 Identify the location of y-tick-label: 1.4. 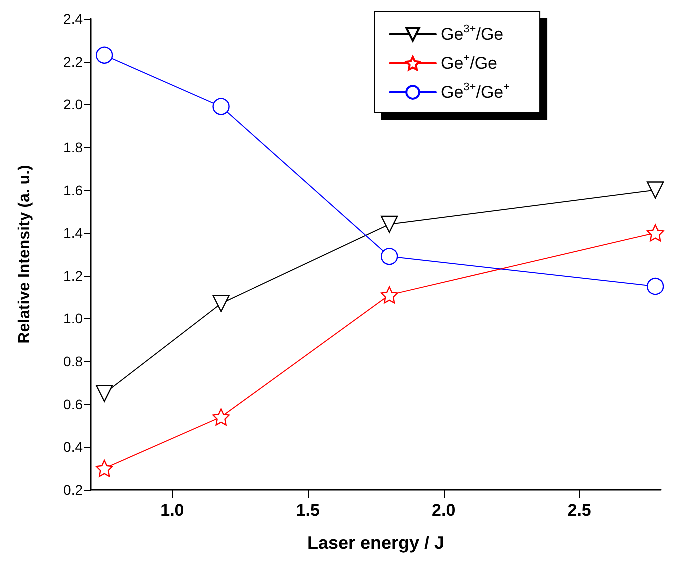
(74, 233).